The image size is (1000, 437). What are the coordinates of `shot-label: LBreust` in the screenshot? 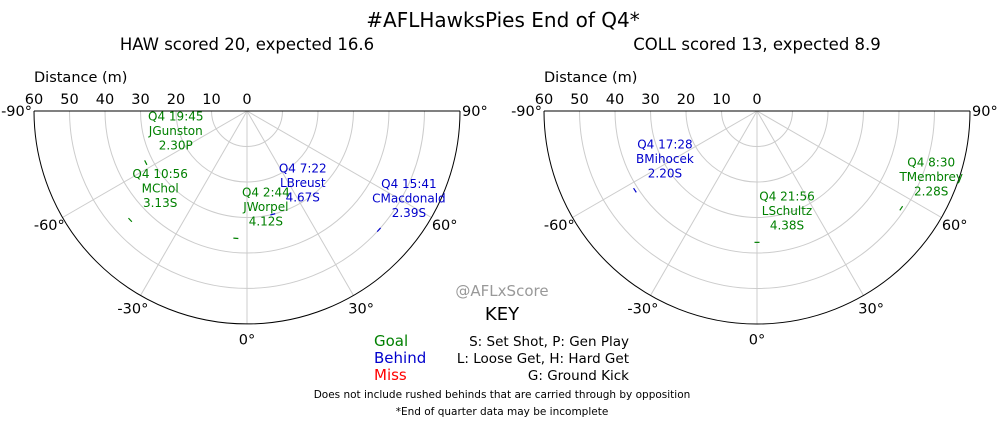 It's located at (303, 183).